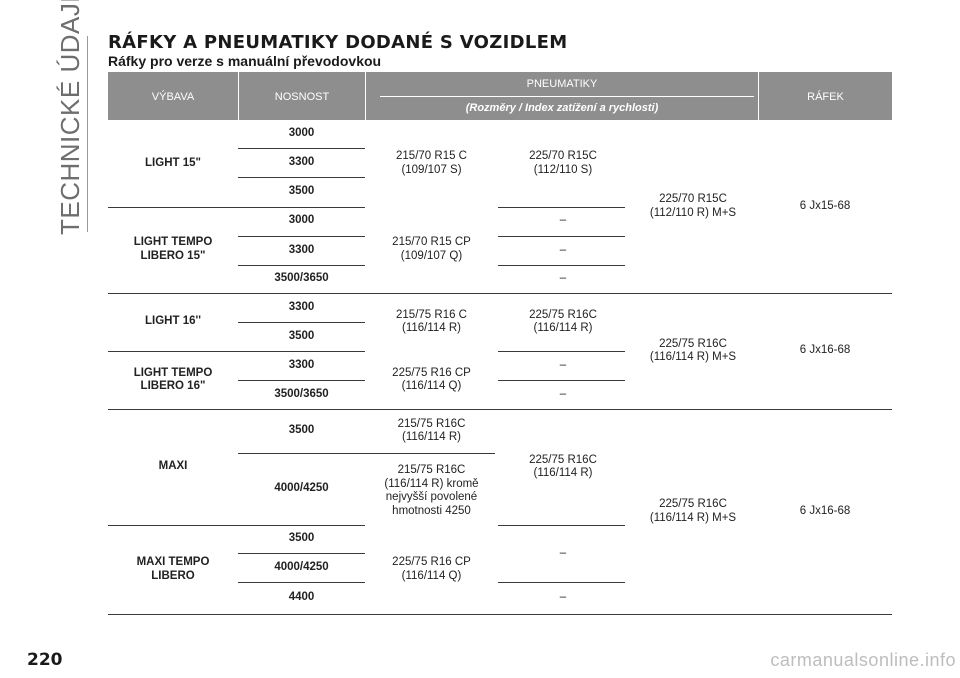  What do you see at coordinates (562, 108) in the screenshot?
I see `header-pneumatiky-sub: (Rozměry / Index zatížení a rychlosti)` at bounding box center [562, 108].